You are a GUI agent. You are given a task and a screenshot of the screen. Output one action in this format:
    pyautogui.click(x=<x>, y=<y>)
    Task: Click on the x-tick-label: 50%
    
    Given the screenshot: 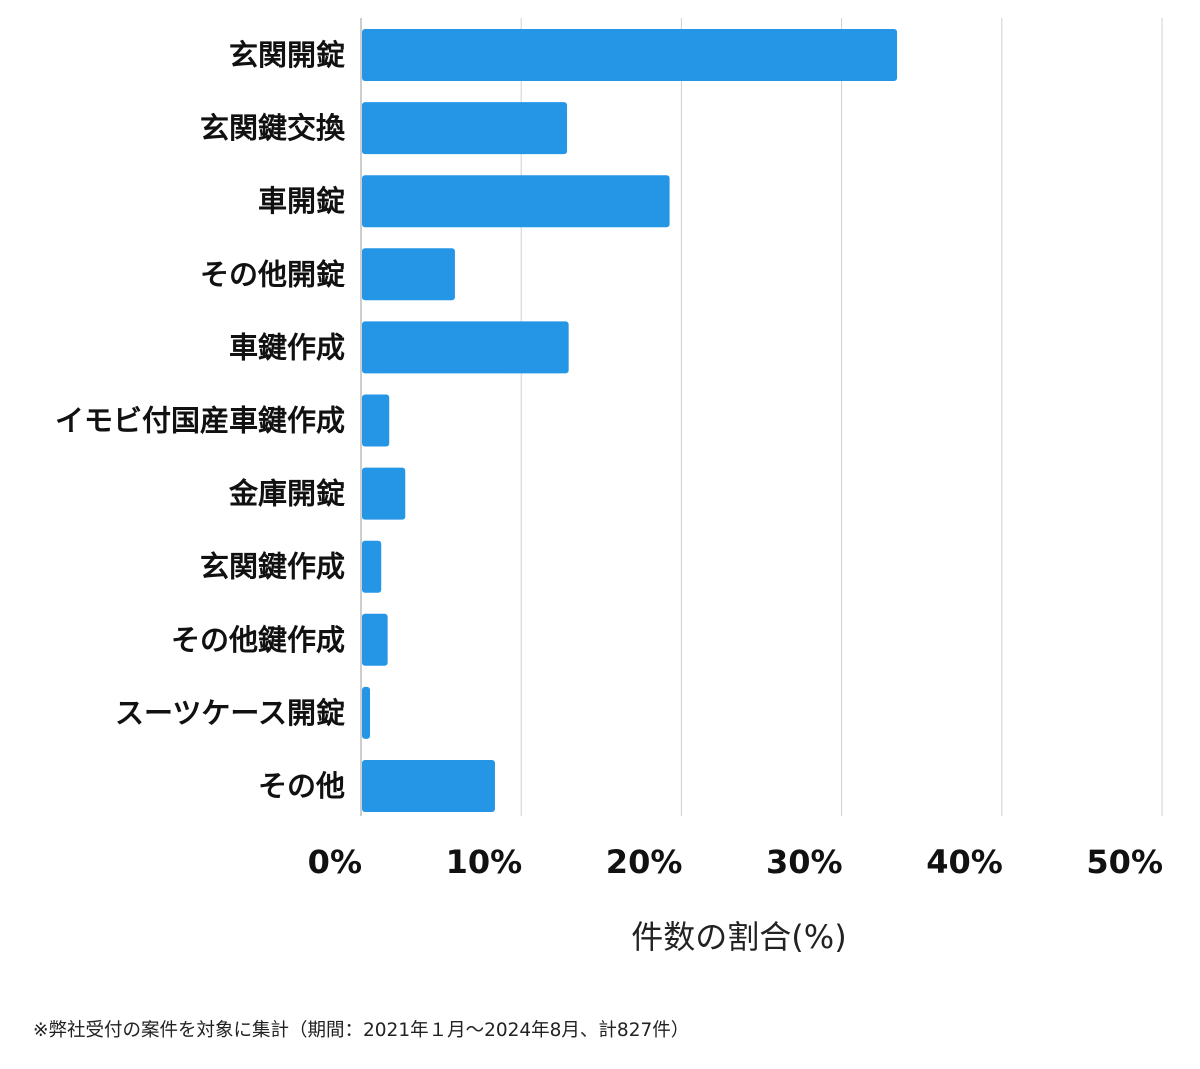 What is the action you would take?
    pyautogui.click(x=1124, y=862)
    